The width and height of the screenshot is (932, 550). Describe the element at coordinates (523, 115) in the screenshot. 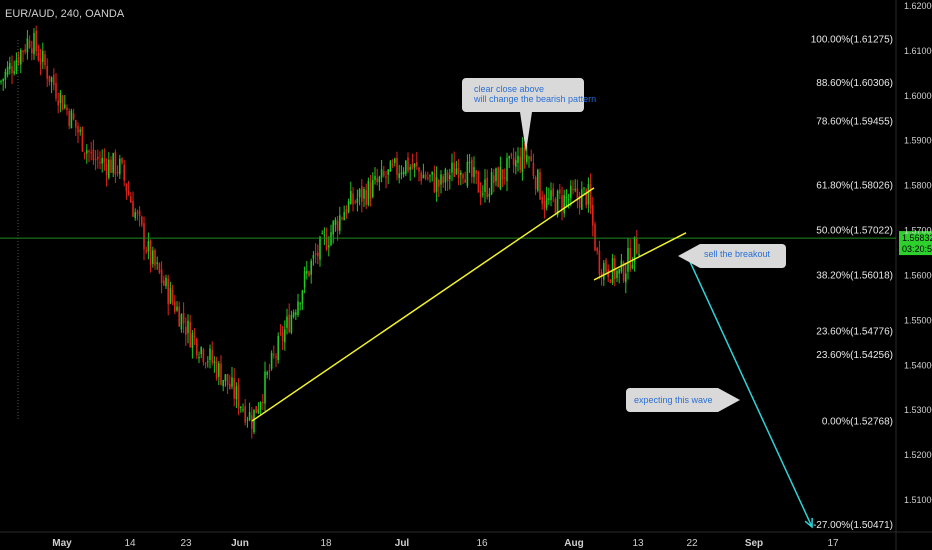

I see `callout-bearish-bubble` at that location.